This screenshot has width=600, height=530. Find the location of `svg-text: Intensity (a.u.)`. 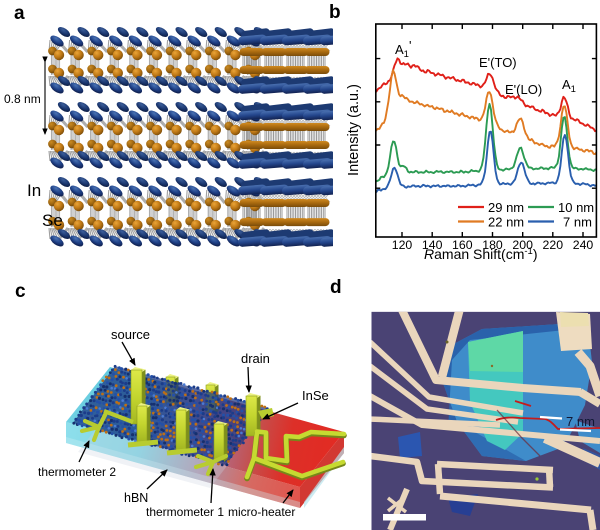

svg-text: Intensity (a.u.) is located at coordinates (354, 130).